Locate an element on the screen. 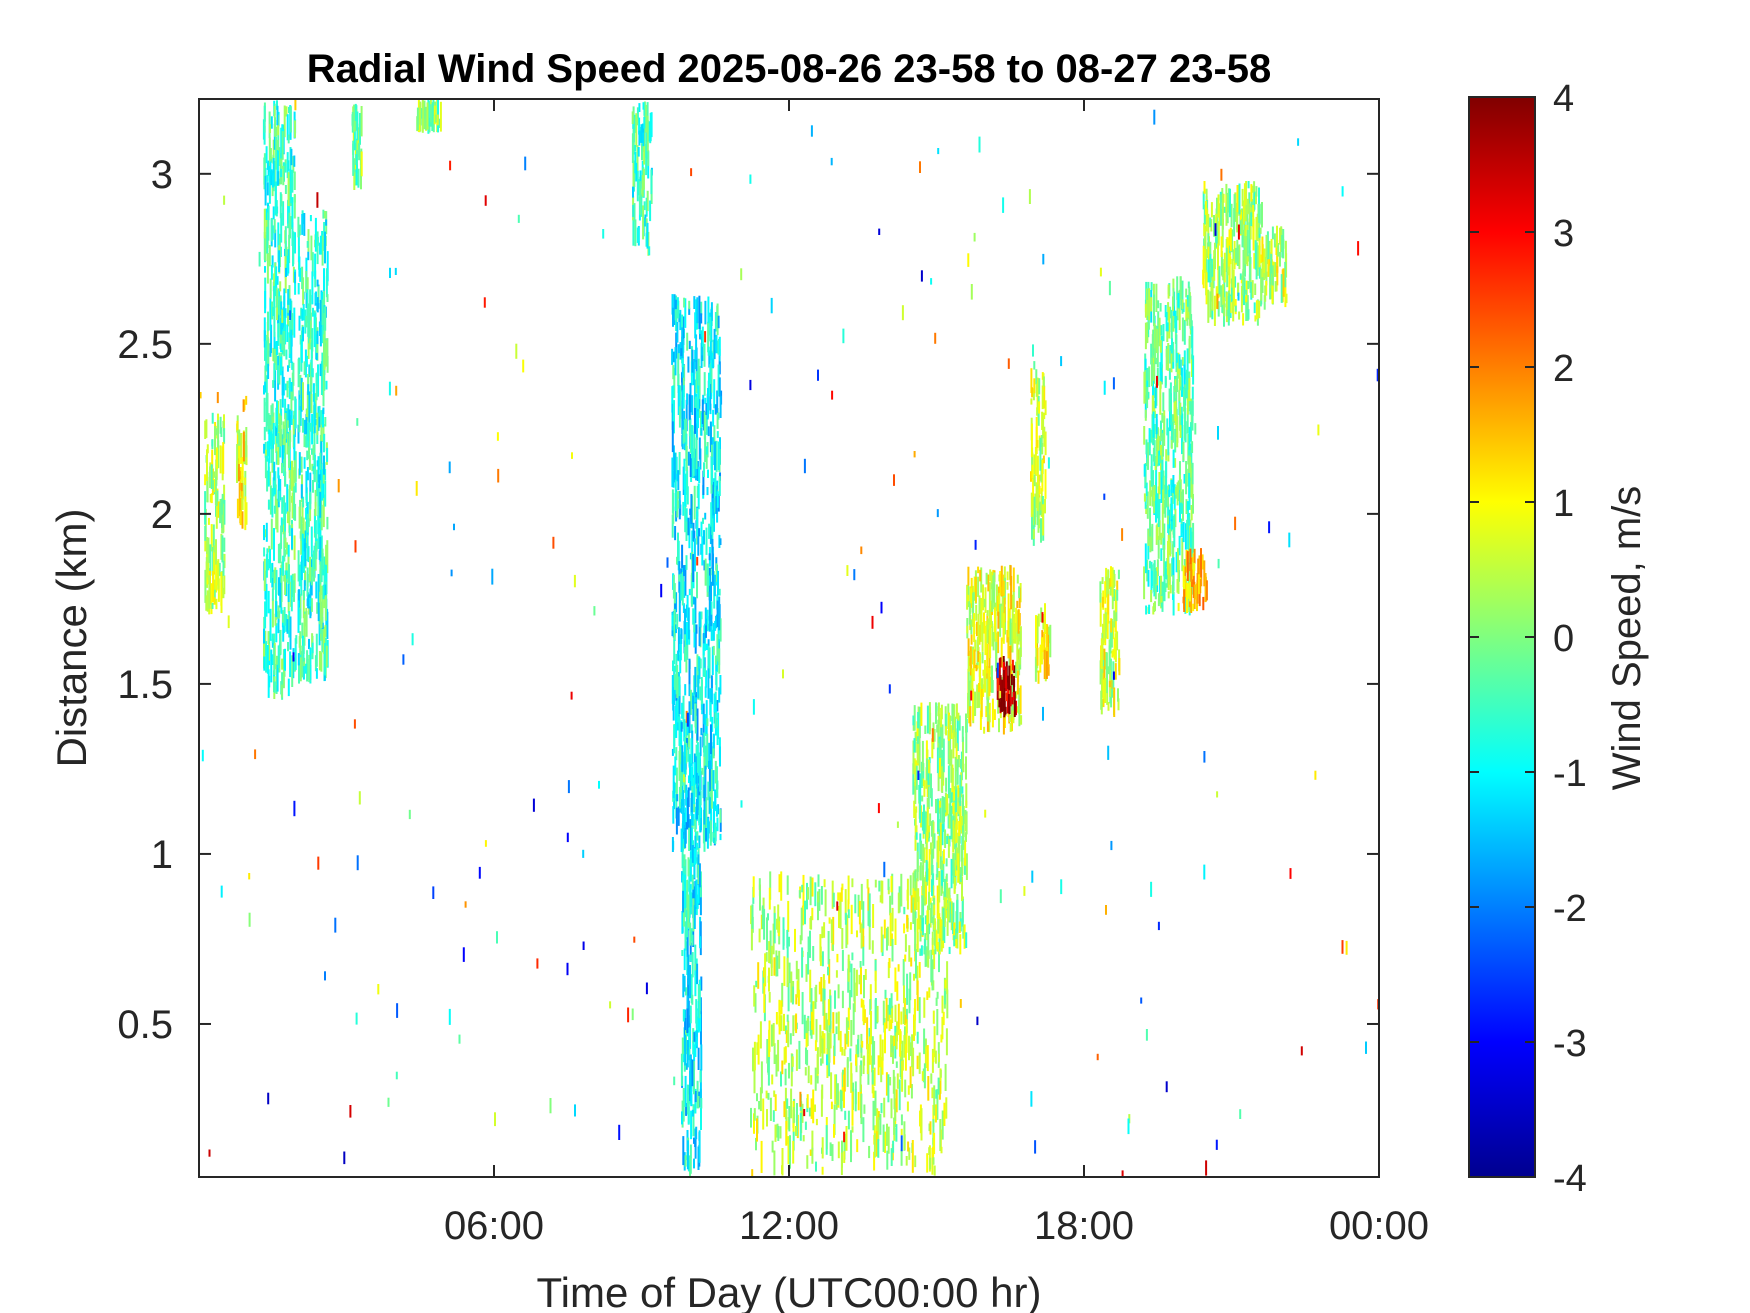 The width and height of the screenshot is (1750, 1313). colorbar-tick-label: 3 is located at coordinates (1563, 234).